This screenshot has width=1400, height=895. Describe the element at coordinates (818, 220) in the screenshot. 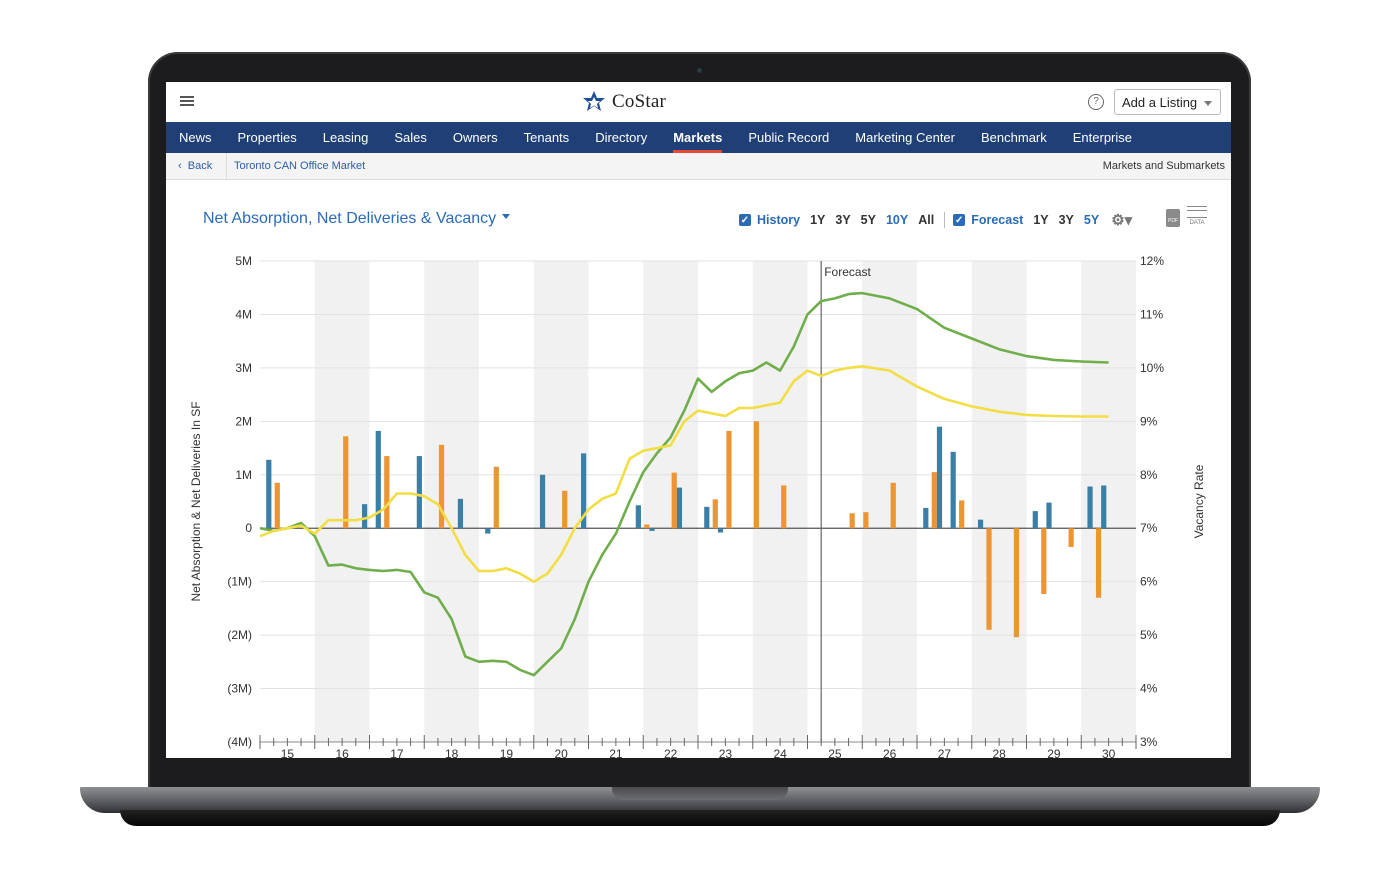

I see `history-option-1y: 1Y` at that location.